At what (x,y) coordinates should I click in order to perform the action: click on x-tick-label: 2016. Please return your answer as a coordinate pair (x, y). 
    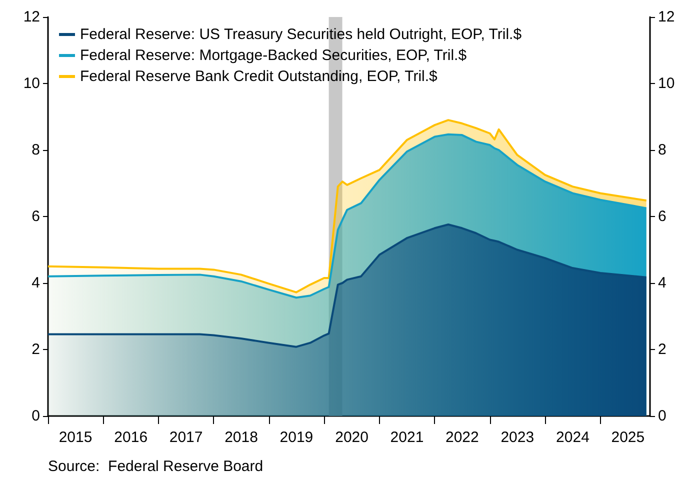
    Looking at the image, I should click on (131, 437).